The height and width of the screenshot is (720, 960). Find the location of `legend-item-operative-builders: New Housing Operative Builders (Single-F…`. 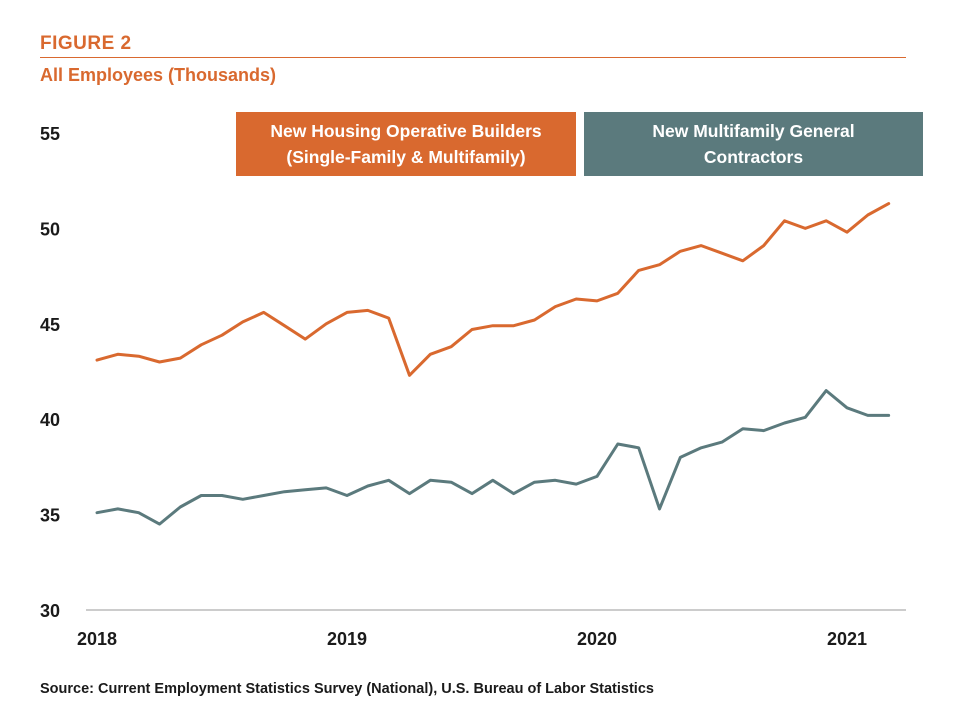

legend-item-operative-builders: New Housing Operative Builders (Single-F… is located at coordinates (406, 144).